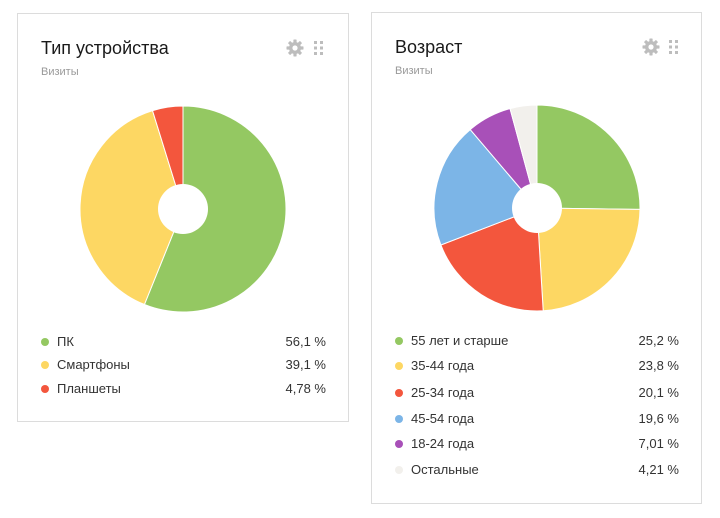  I want to click on pie-slice-остальные, so click(523, 157).